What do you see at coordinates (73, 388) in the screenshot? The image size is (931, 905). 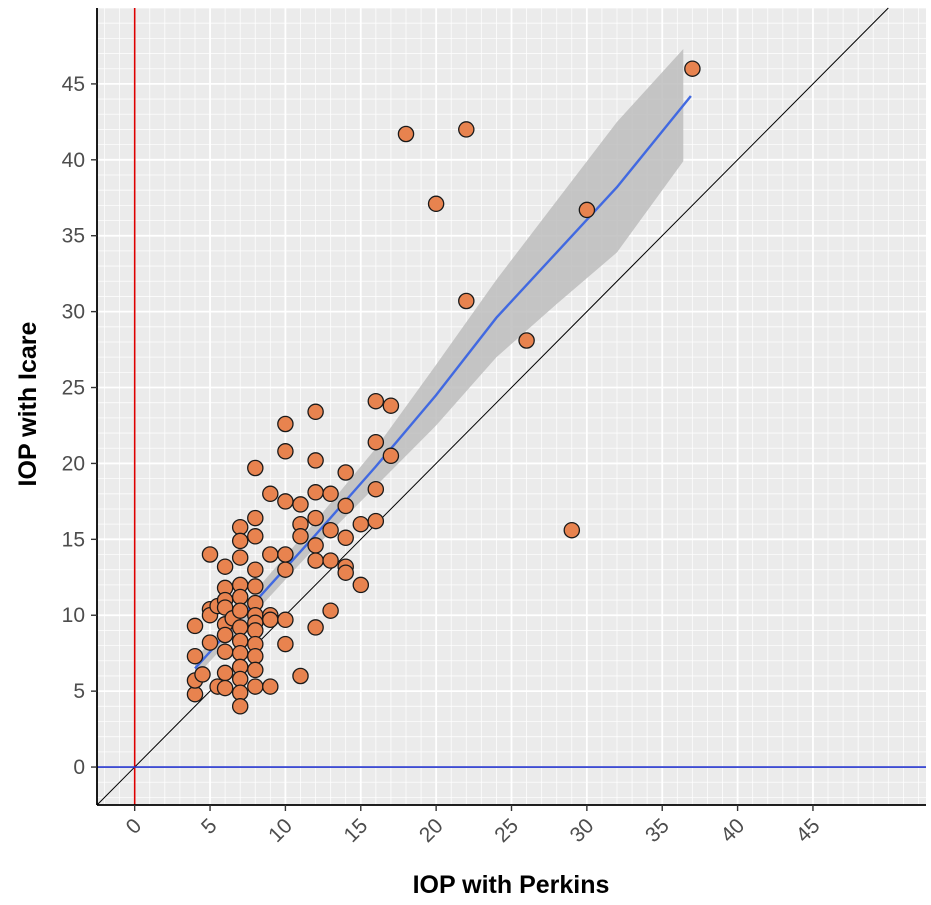 I see `y-tick-label: 25` at bounding box center [73, 388].